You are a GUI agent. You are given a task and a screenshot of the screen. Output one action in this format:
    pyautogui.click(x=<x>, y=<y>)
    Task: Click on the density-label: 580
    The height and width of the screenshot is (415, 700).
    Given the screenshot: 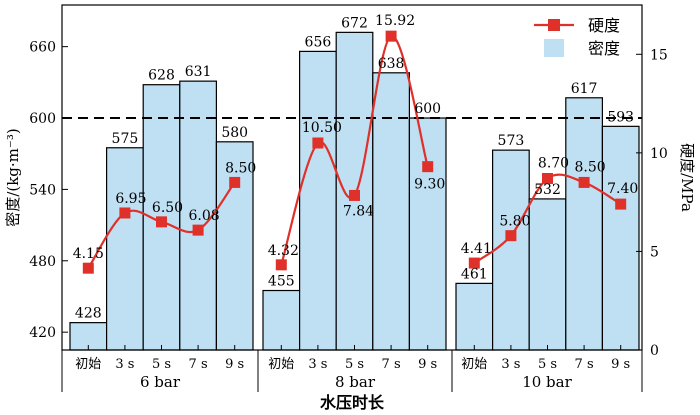 What is the action you would take?
    pyautogui.click(x=234, y=133)
    